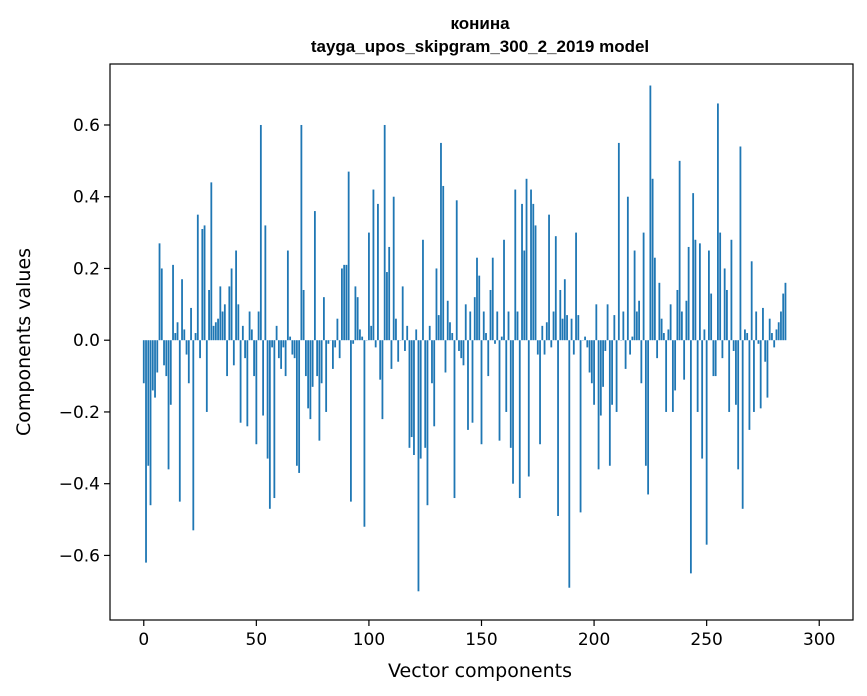  Describe the element at coordinates (480, 671) in the screenshot. I see `x-axis-label: Vector components` at that location.